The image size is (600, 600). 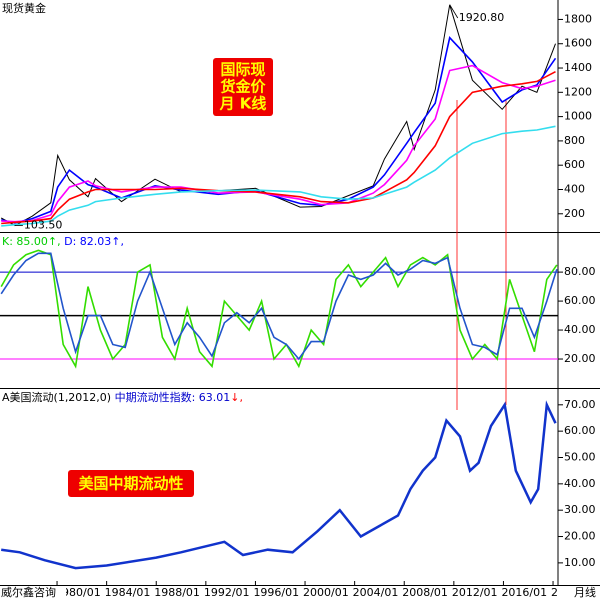 What do you see at coordinates (524, 592) in the screenshot?
I see `x-tick-label: 2016/01` at bounding box center [524, 592].